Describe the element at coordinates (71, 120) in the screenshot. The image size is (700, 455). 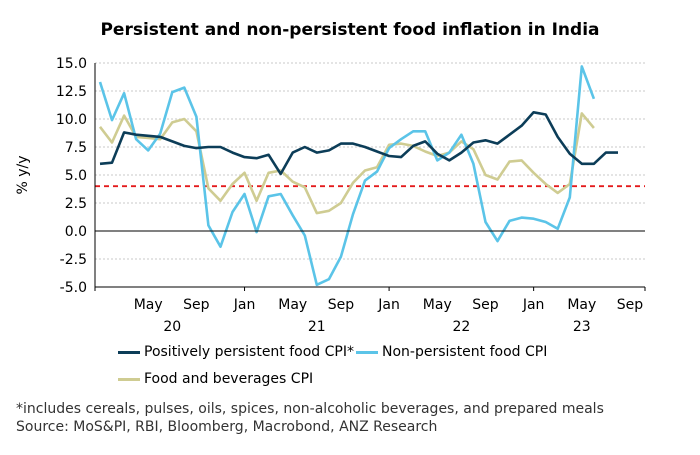
I see `y-tick-label: 10.0` at that location.